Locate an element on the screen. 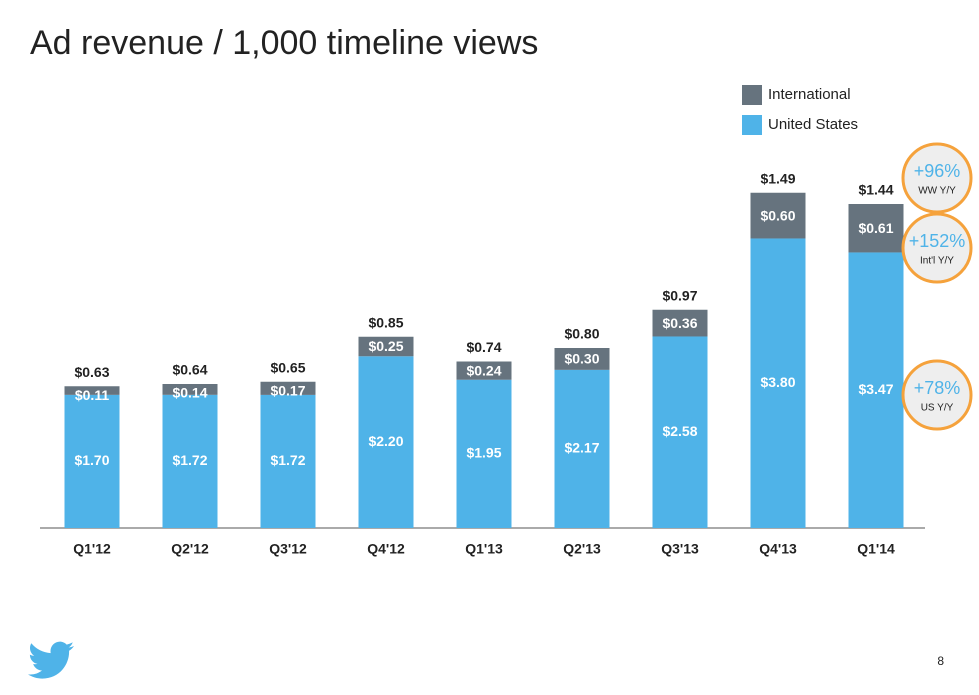 This screenshot has width=979, height=695. annotation-value: +96% is located at coordinates (937, 171).